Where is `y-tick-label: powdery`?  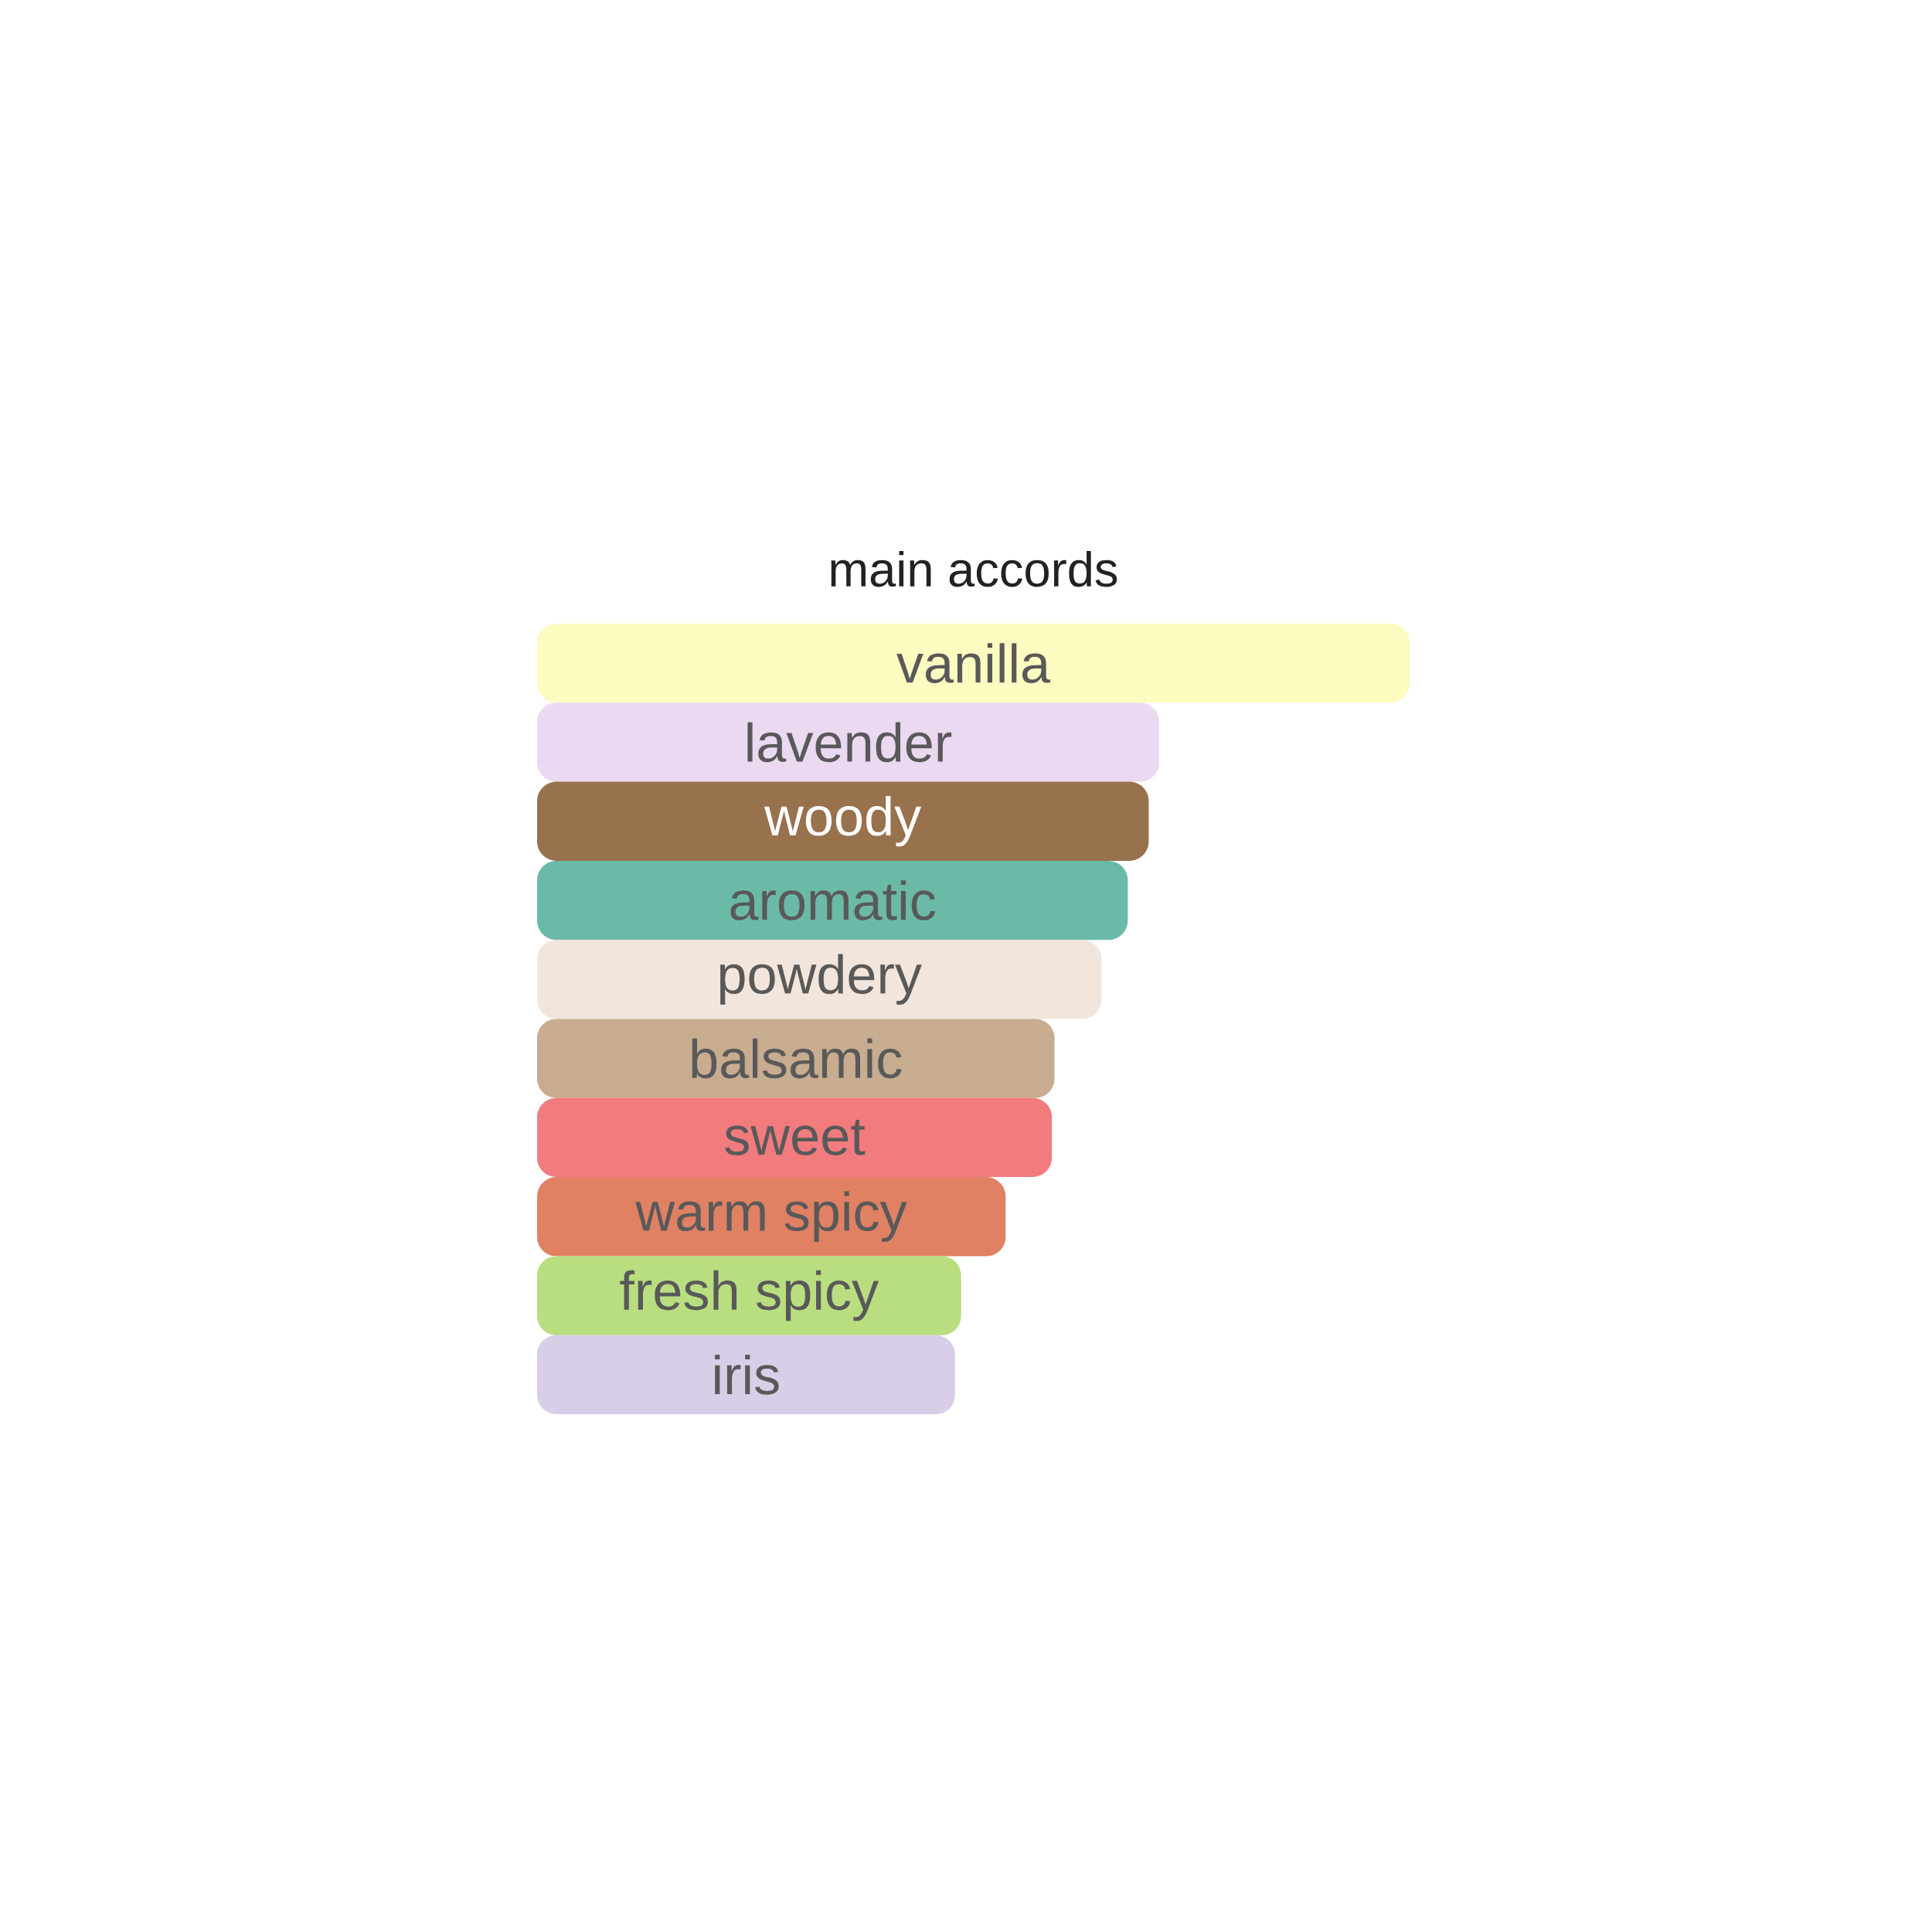
y-tick-label: powdery is located at coordinates (821, 979).